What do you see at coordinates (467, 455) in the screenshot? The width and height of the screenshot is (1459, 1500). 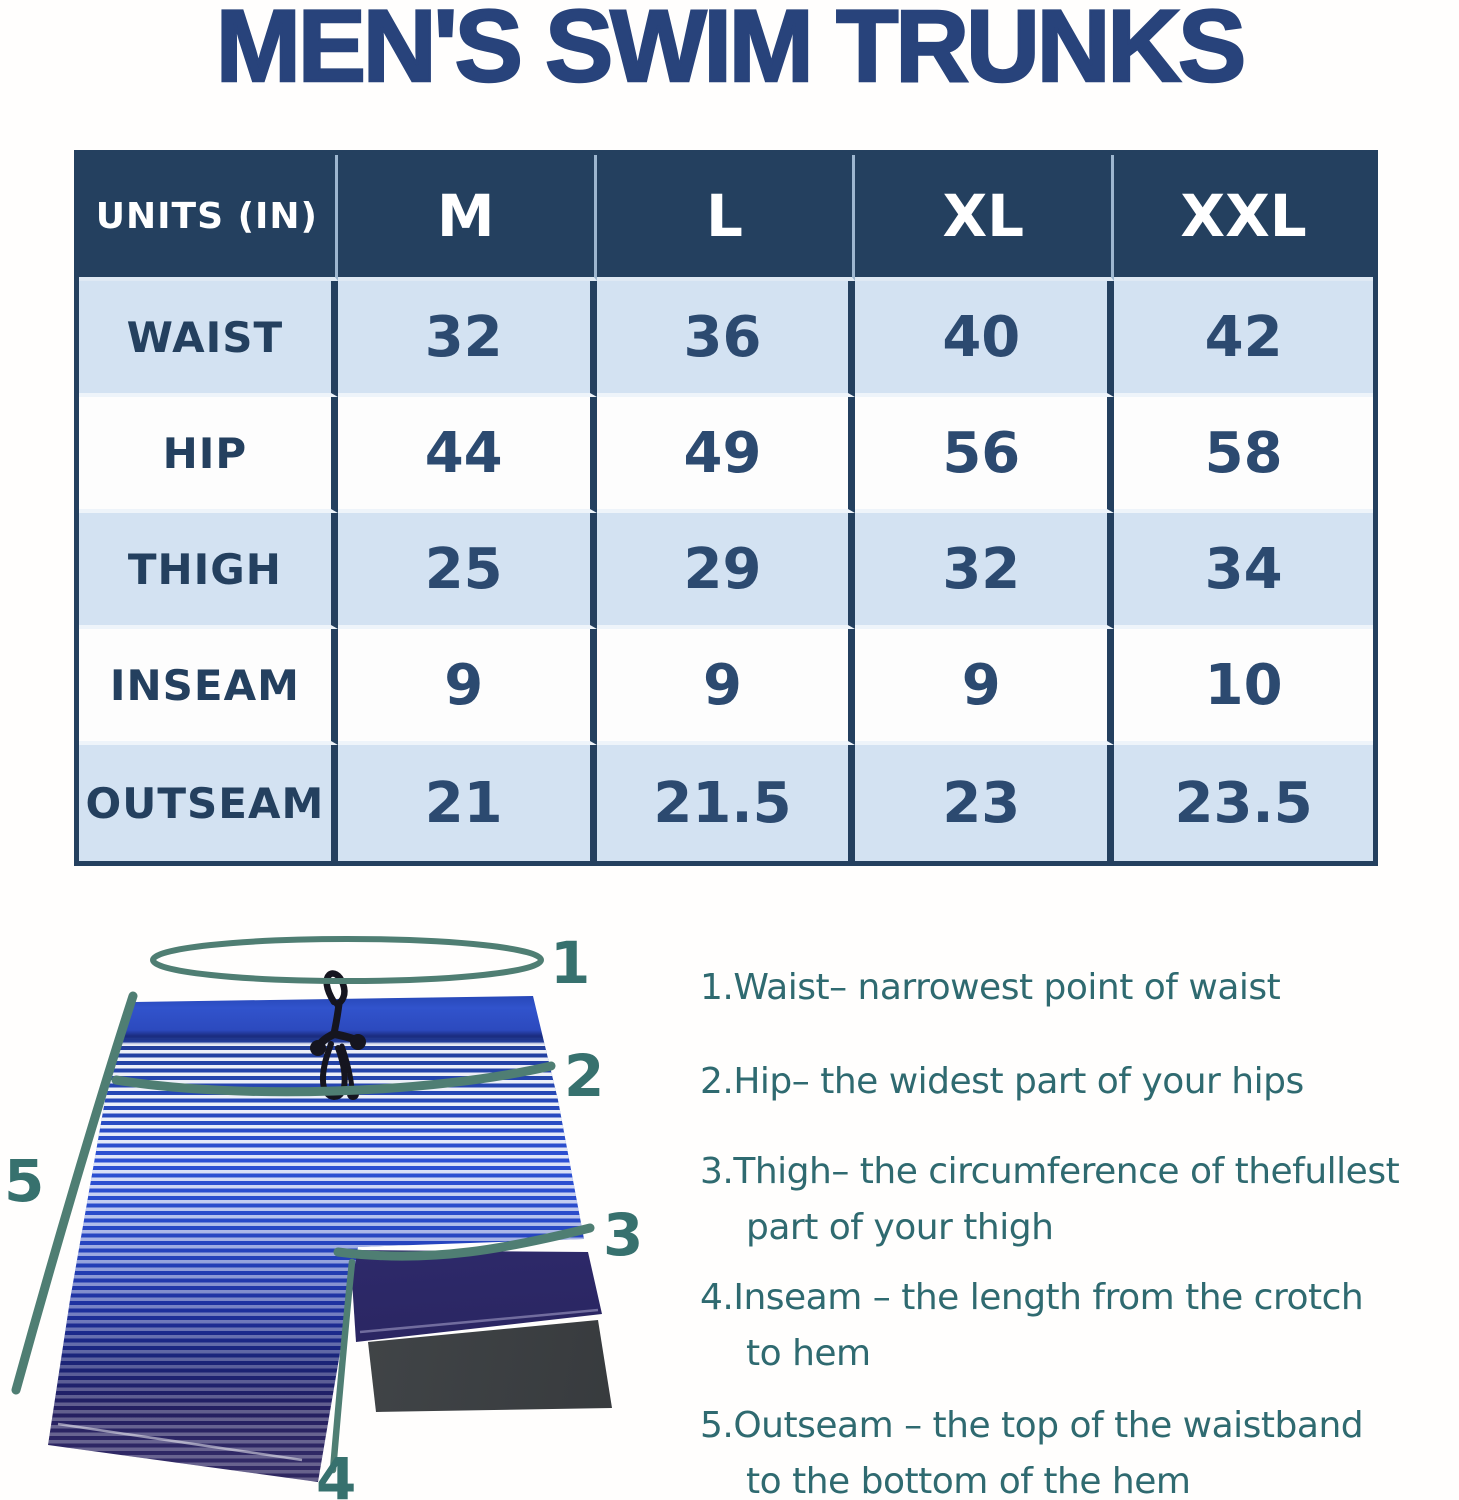 I see `cell-hip-m: 44` at bounding box center [467, 455].